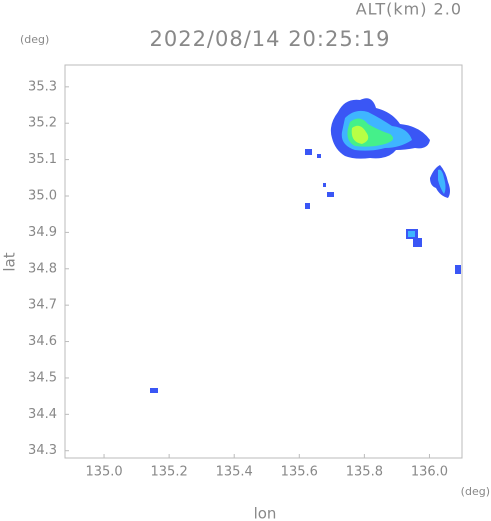  What do you see at coordinates (42, 123) in the screenshot?
I see `y-tick-label: 35.2` at bounding box center [42, 123].